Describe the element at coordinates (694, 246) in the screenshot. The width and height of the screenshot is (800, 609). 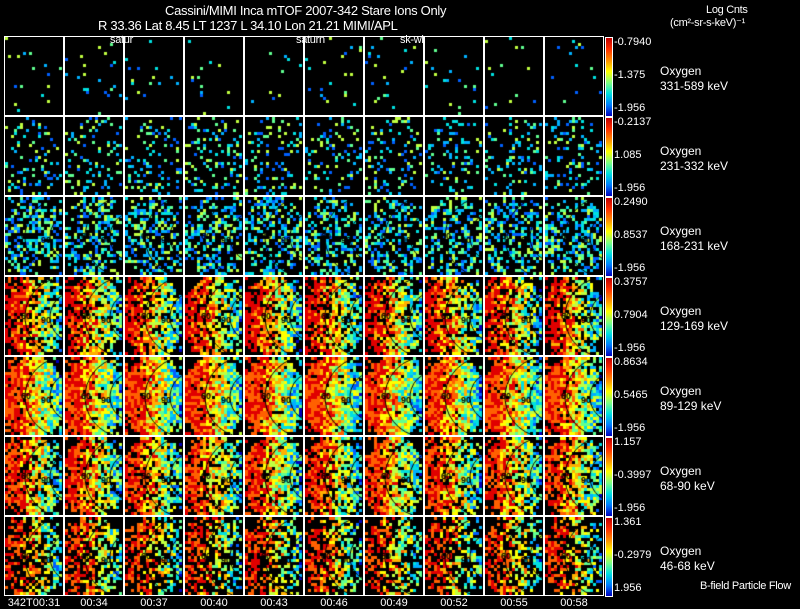
I see `energy-label: 168-231 keV` at that location.